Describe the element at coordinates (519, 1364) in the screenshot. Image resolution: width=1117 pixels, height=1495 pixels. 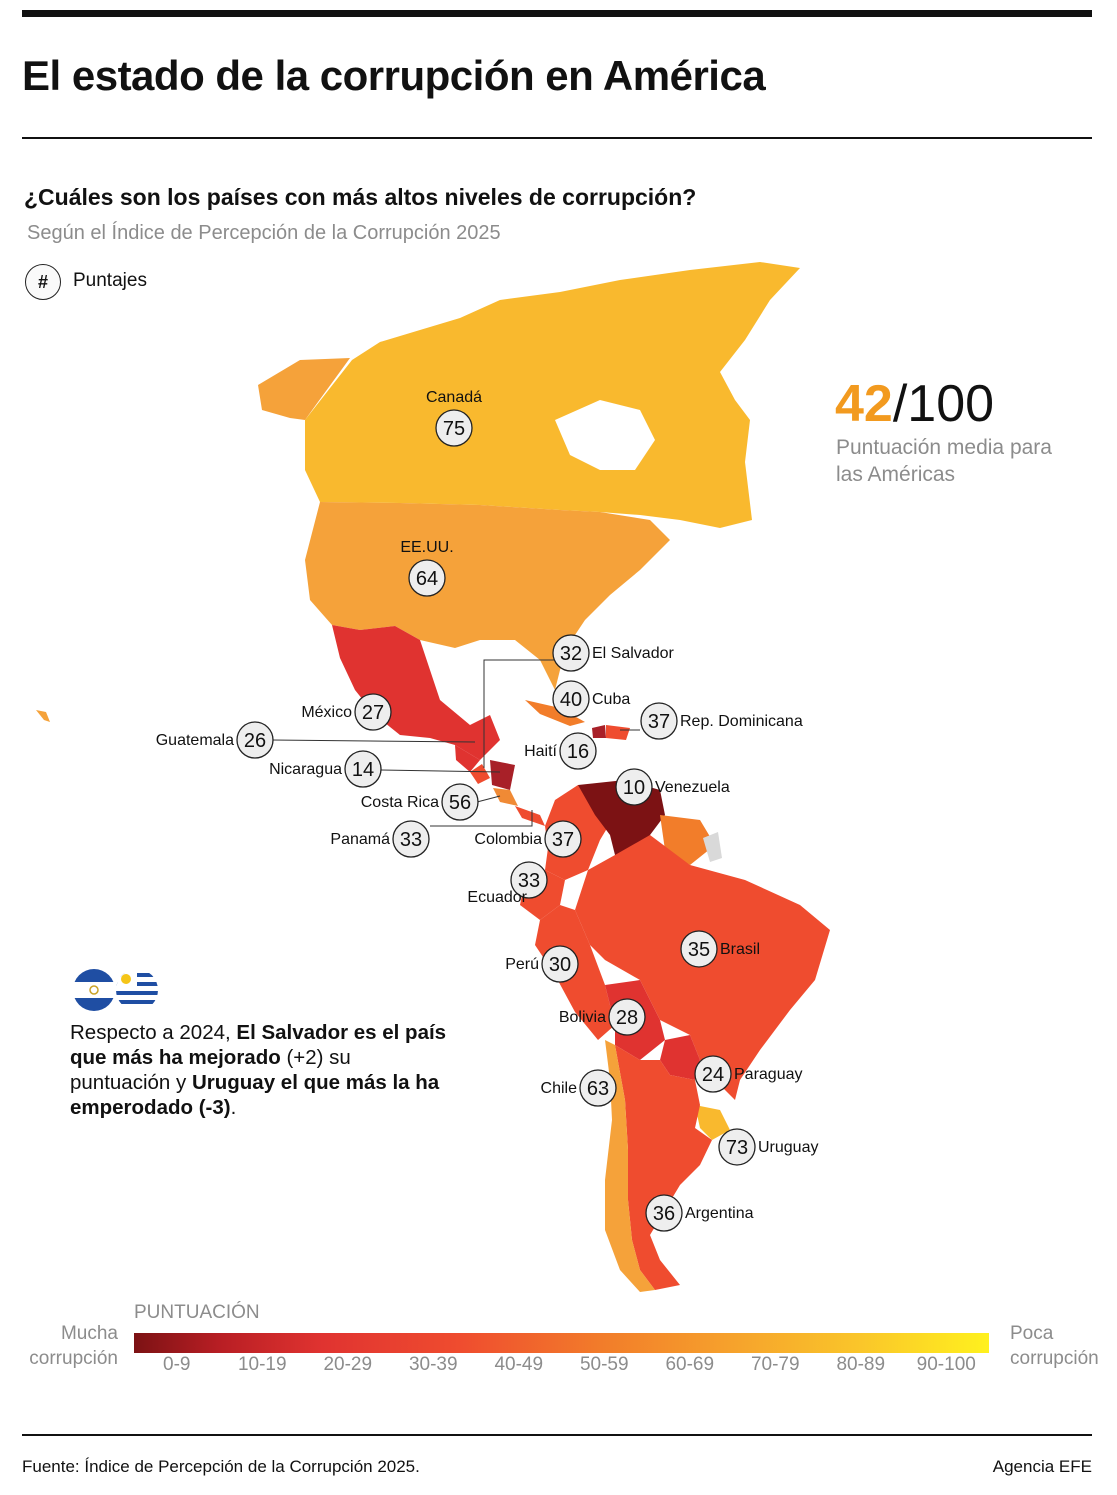
I see `scale-label-4: 40-49` at that location.